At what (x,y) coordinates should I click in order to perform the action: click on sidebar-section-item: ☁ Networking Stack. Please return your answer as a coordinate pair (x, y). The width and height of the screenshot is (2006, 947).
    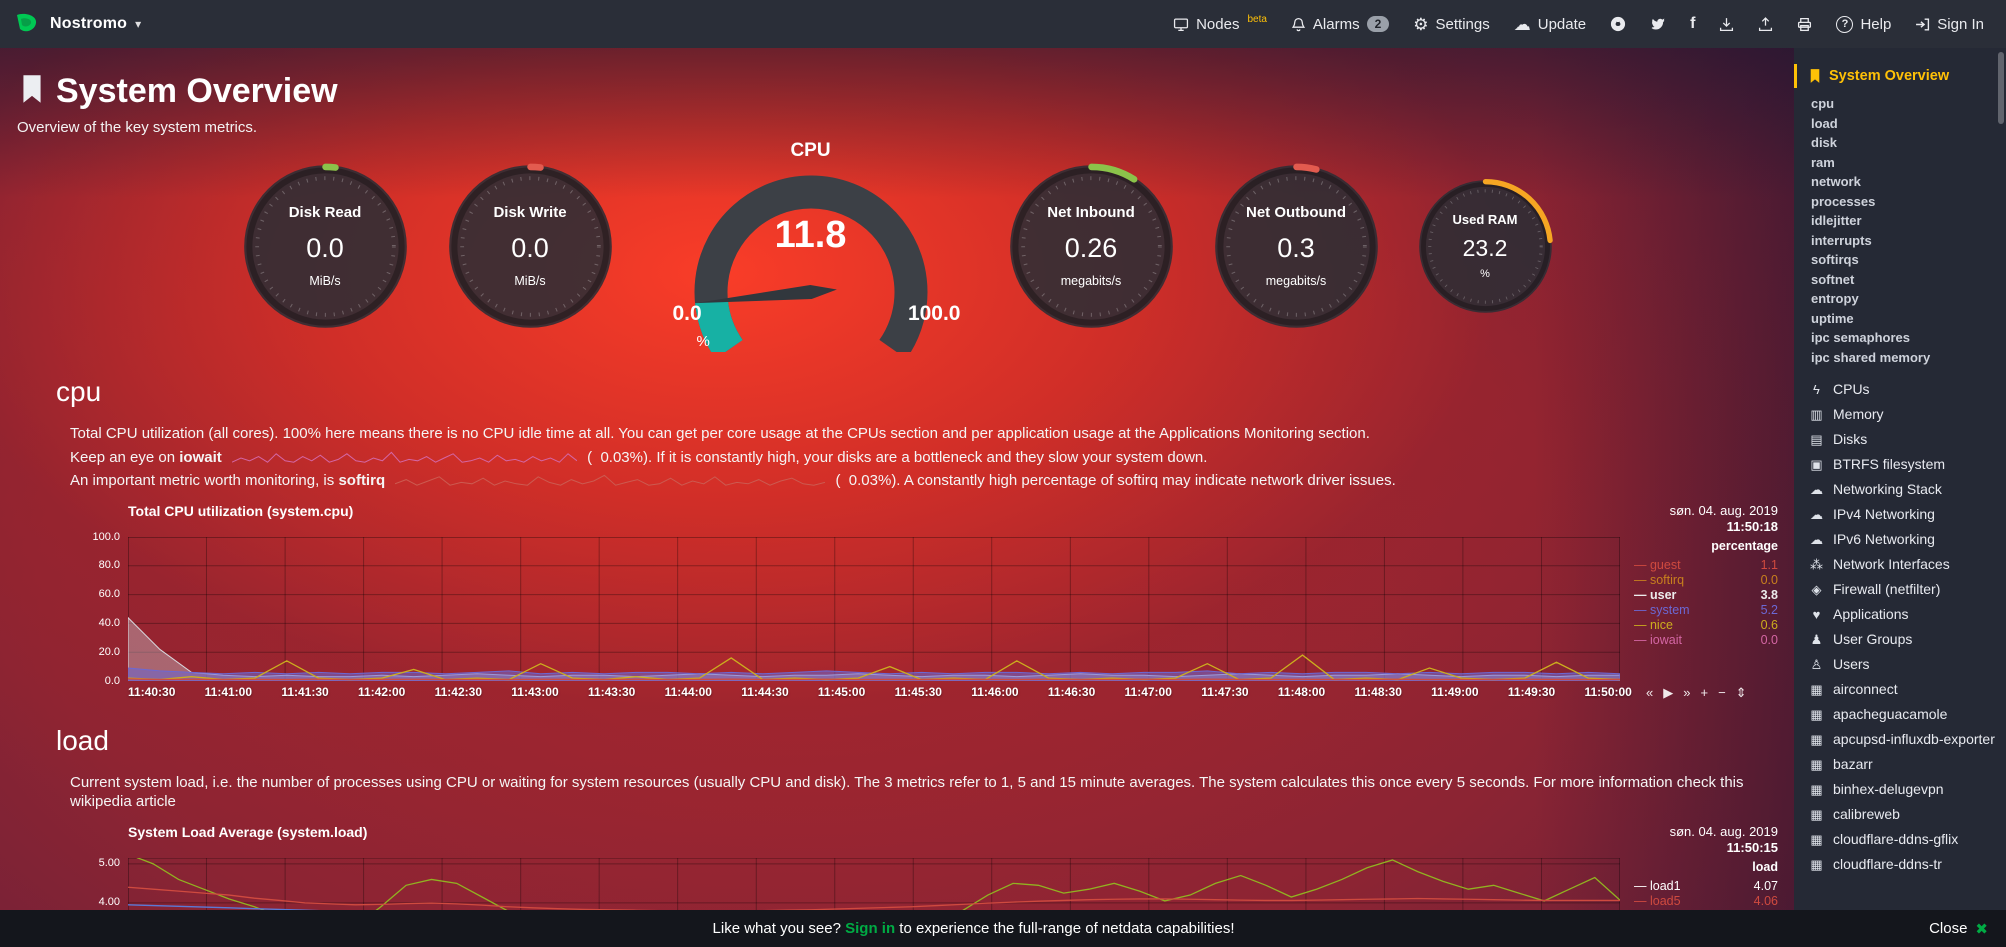
    Looking at the image, I should click on (1907, 489).